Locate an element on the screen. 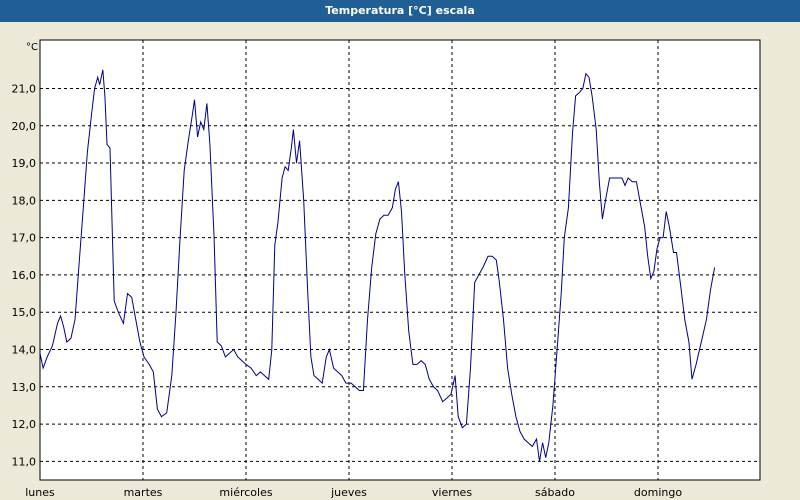 Image resolution: width=800 pixels, height=500 pixels. x-tick-weekday: sábado is located at coordinates (555, 492).